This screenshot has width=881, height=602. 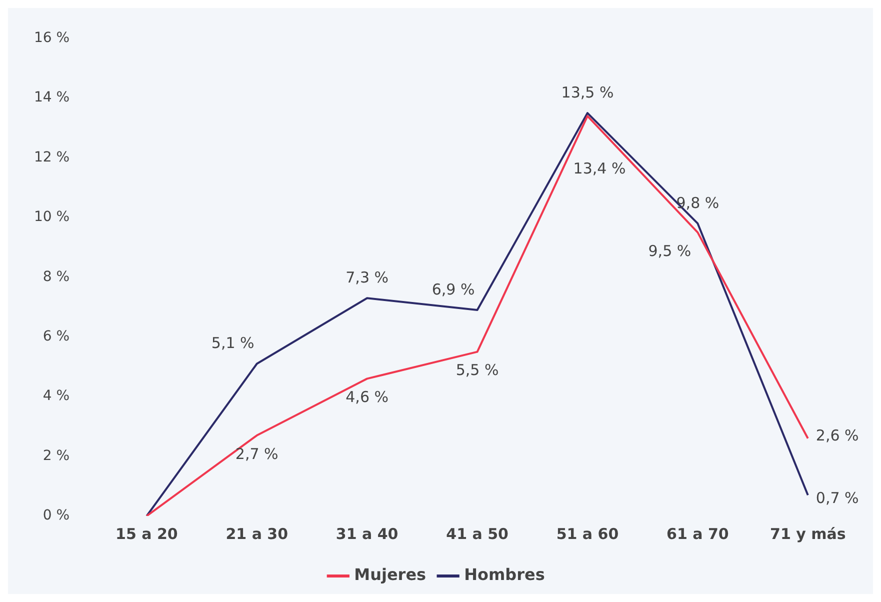 What do you see at coordinates (232, 343) in the screenshot?
I see `data-label: 5,1 %` at bounding box center [232, 343].